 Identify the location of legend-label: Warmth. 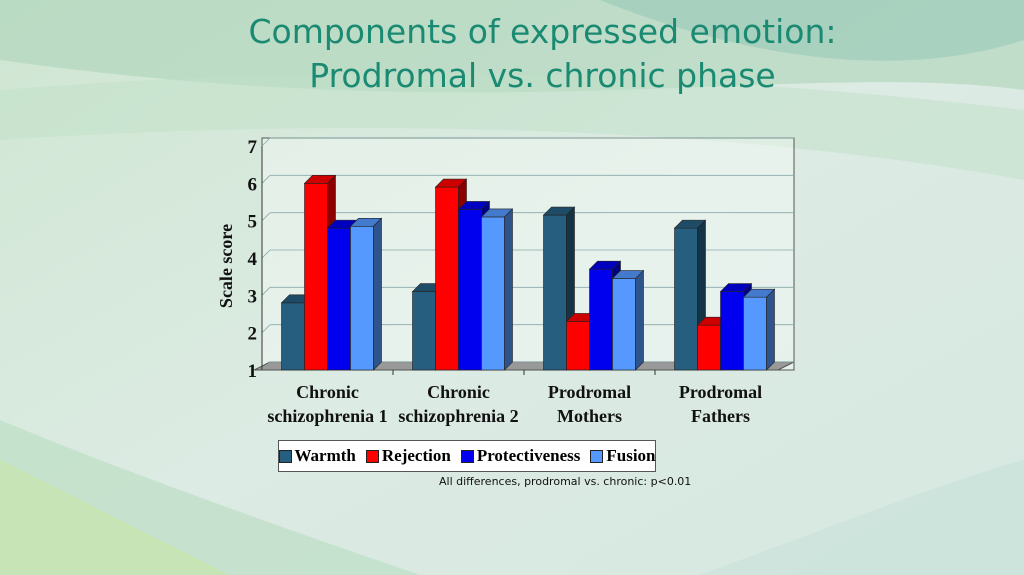
(325, 455).